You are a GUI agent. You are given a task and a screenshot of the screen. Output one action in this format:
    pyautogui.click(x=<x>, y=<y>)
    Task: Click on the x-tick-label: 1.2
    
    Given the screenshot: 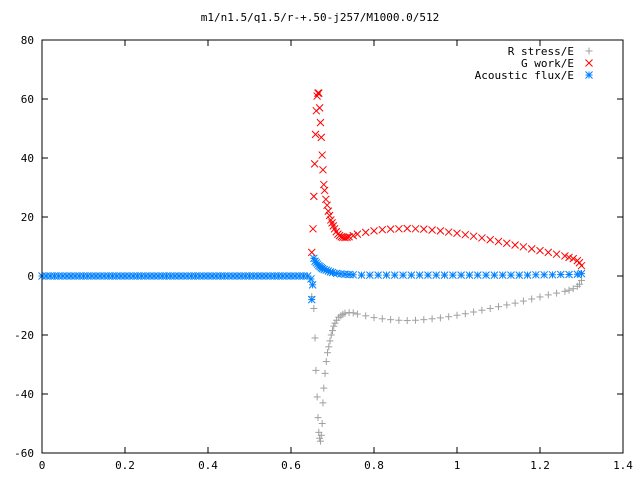 What is the action you would take?
    pyautogui.click(x=540, y=465)
    